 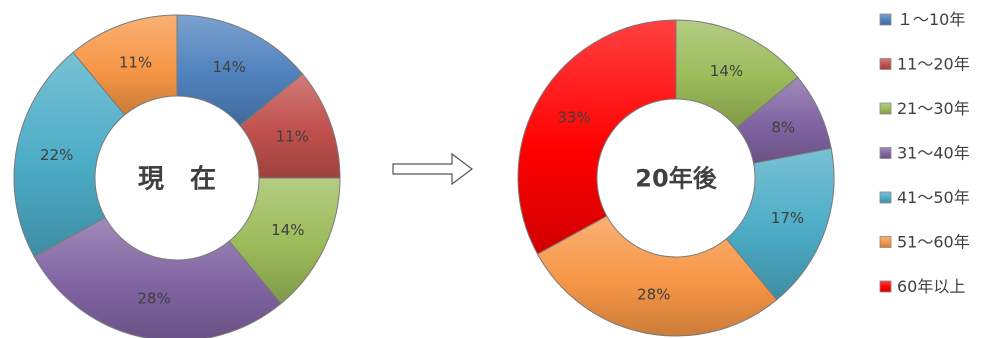 What do you see at coordinates (653, 294) in the screenshot?
I see `donut-future-slice-label: 28%` at bounding box center [653, 294].